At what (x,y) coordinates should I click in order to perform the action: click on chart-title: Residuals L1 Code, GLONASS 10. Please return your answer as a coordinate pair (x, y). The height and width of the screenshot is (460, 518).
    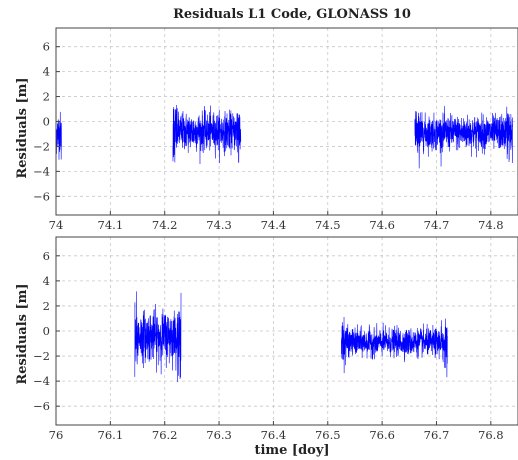
    Looking at the image, I should click on (292, 14).